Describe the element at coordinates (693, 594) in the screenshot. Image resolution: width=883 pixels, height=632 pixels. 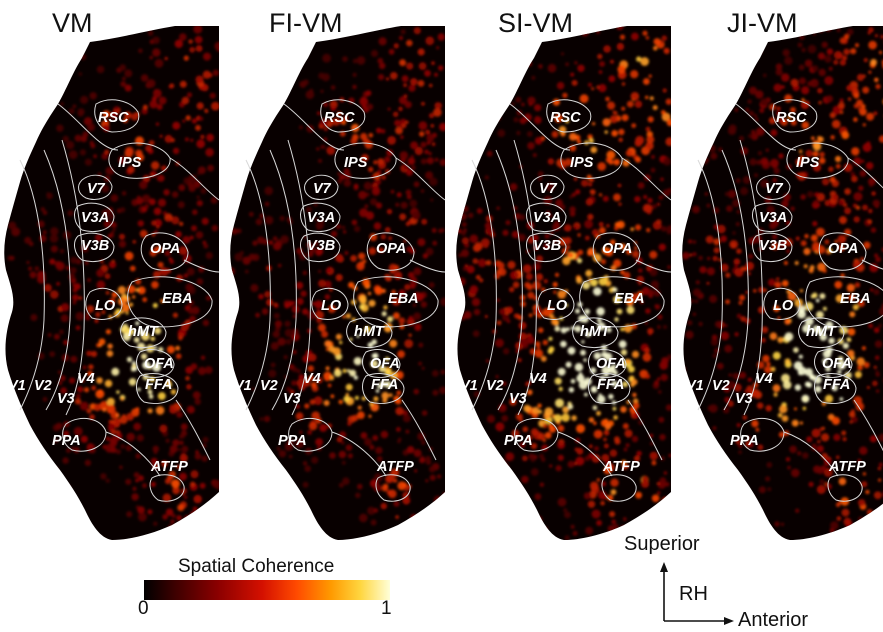
I see `hemisphere-label: RH` at that location.